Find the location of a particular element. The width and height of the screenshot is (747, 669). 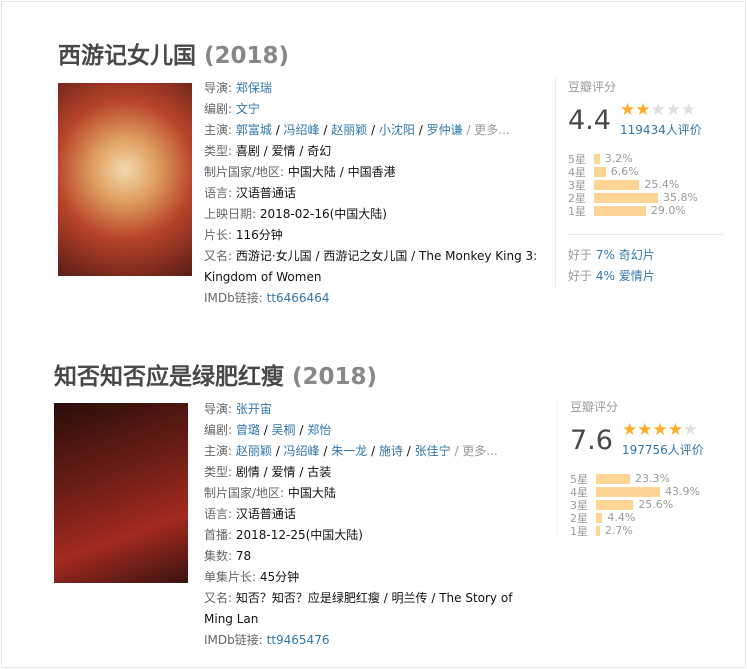

info-link: tt9465476 is located at coordinates (298, 640).